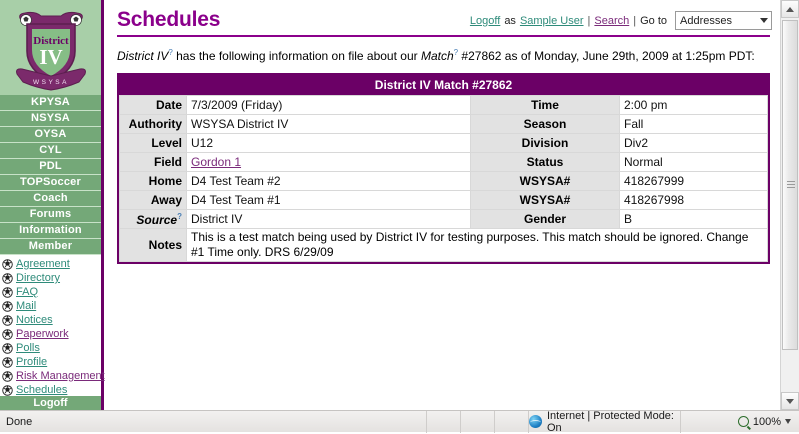 This screenshot has width=799, height=434. Describe the element at coordinates (28, 348) in the screenshot. I see `sidebar-link-label: Polls` at that location.